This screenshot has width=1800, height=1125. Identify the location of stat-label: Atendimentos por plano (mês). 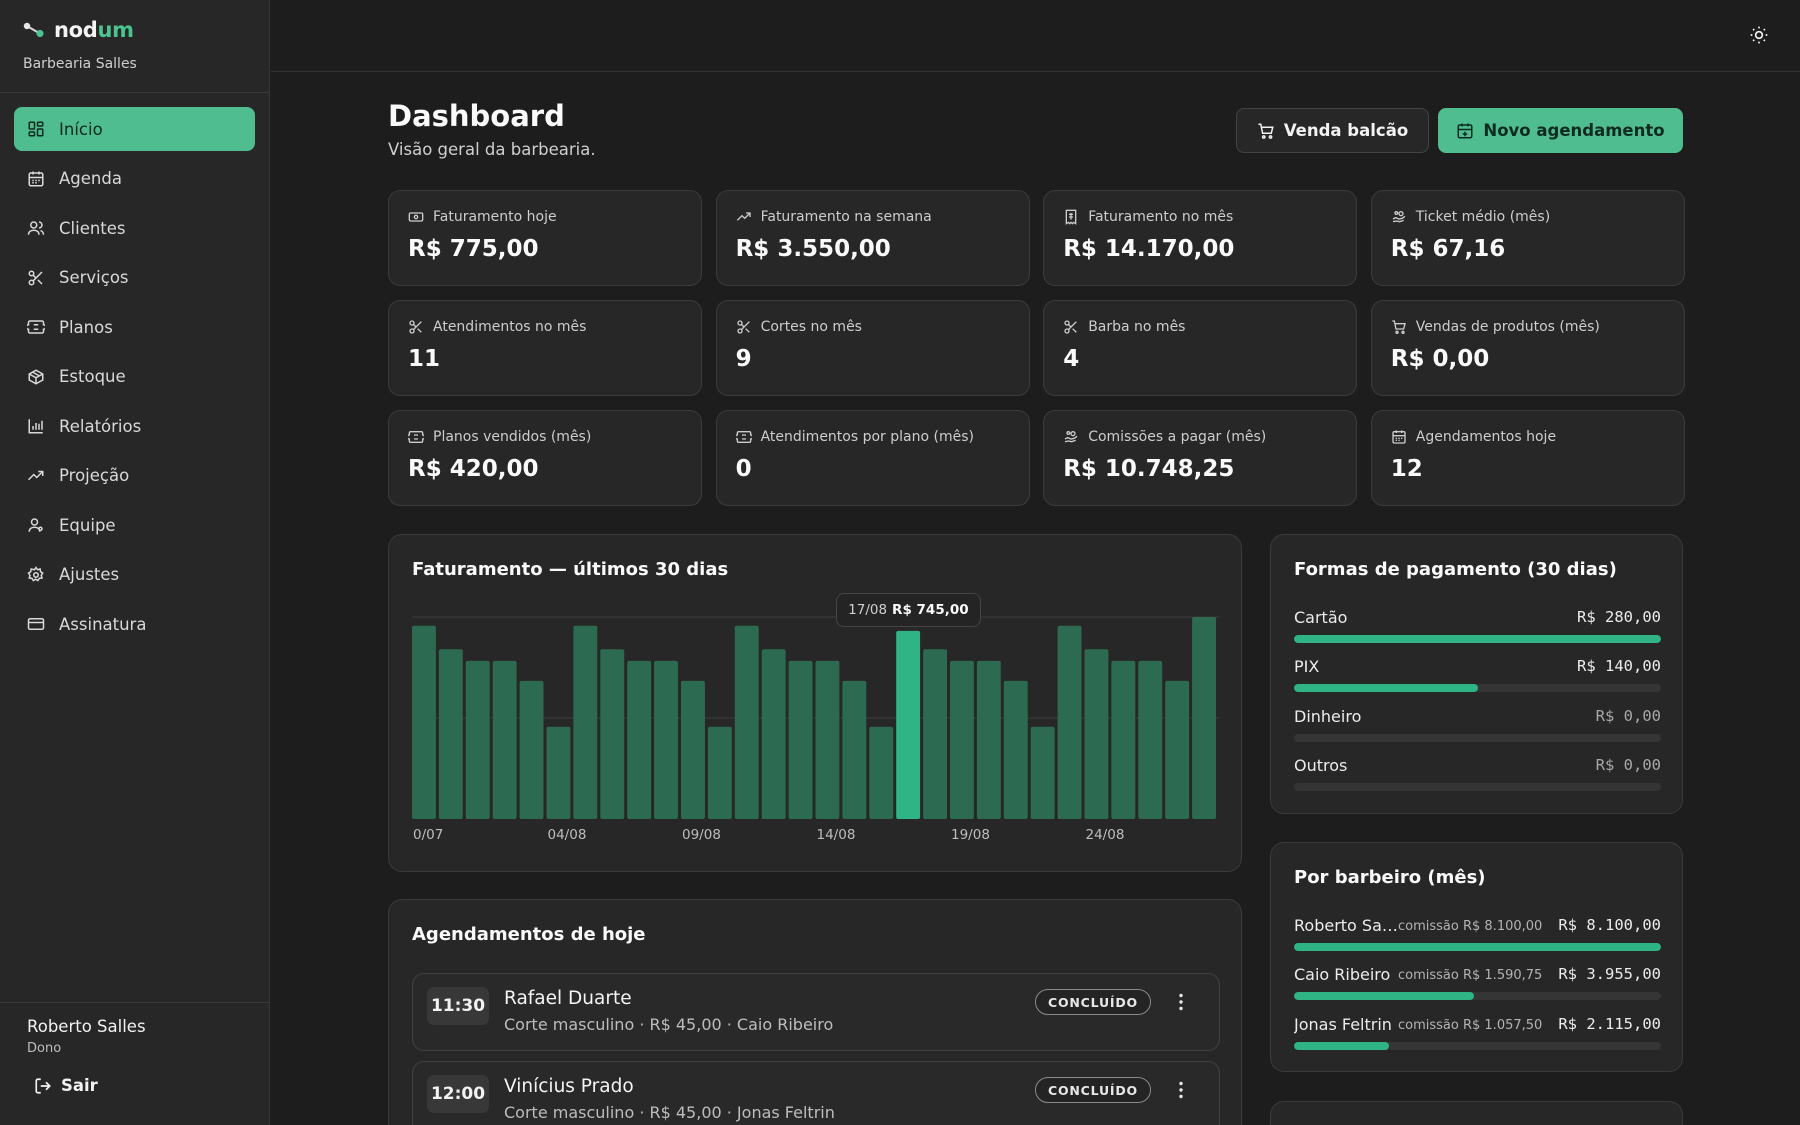
(867, 437).